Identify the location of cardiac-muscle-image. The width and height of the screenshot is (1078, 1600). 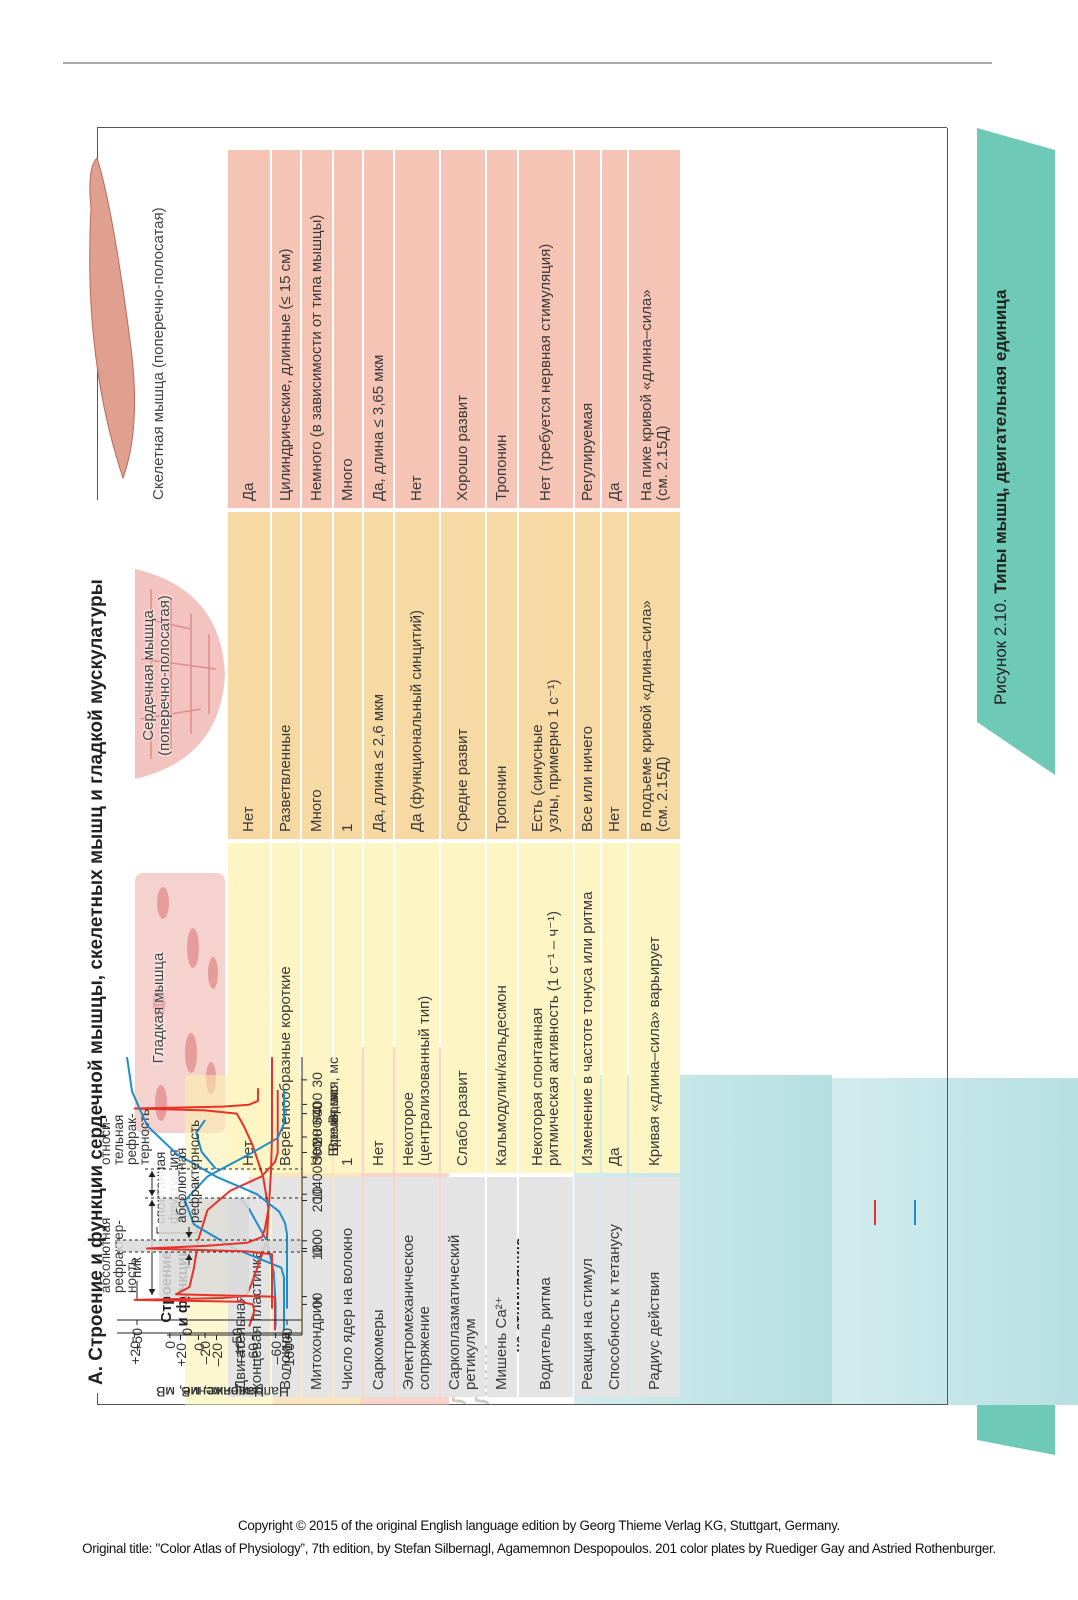
(180, 674).